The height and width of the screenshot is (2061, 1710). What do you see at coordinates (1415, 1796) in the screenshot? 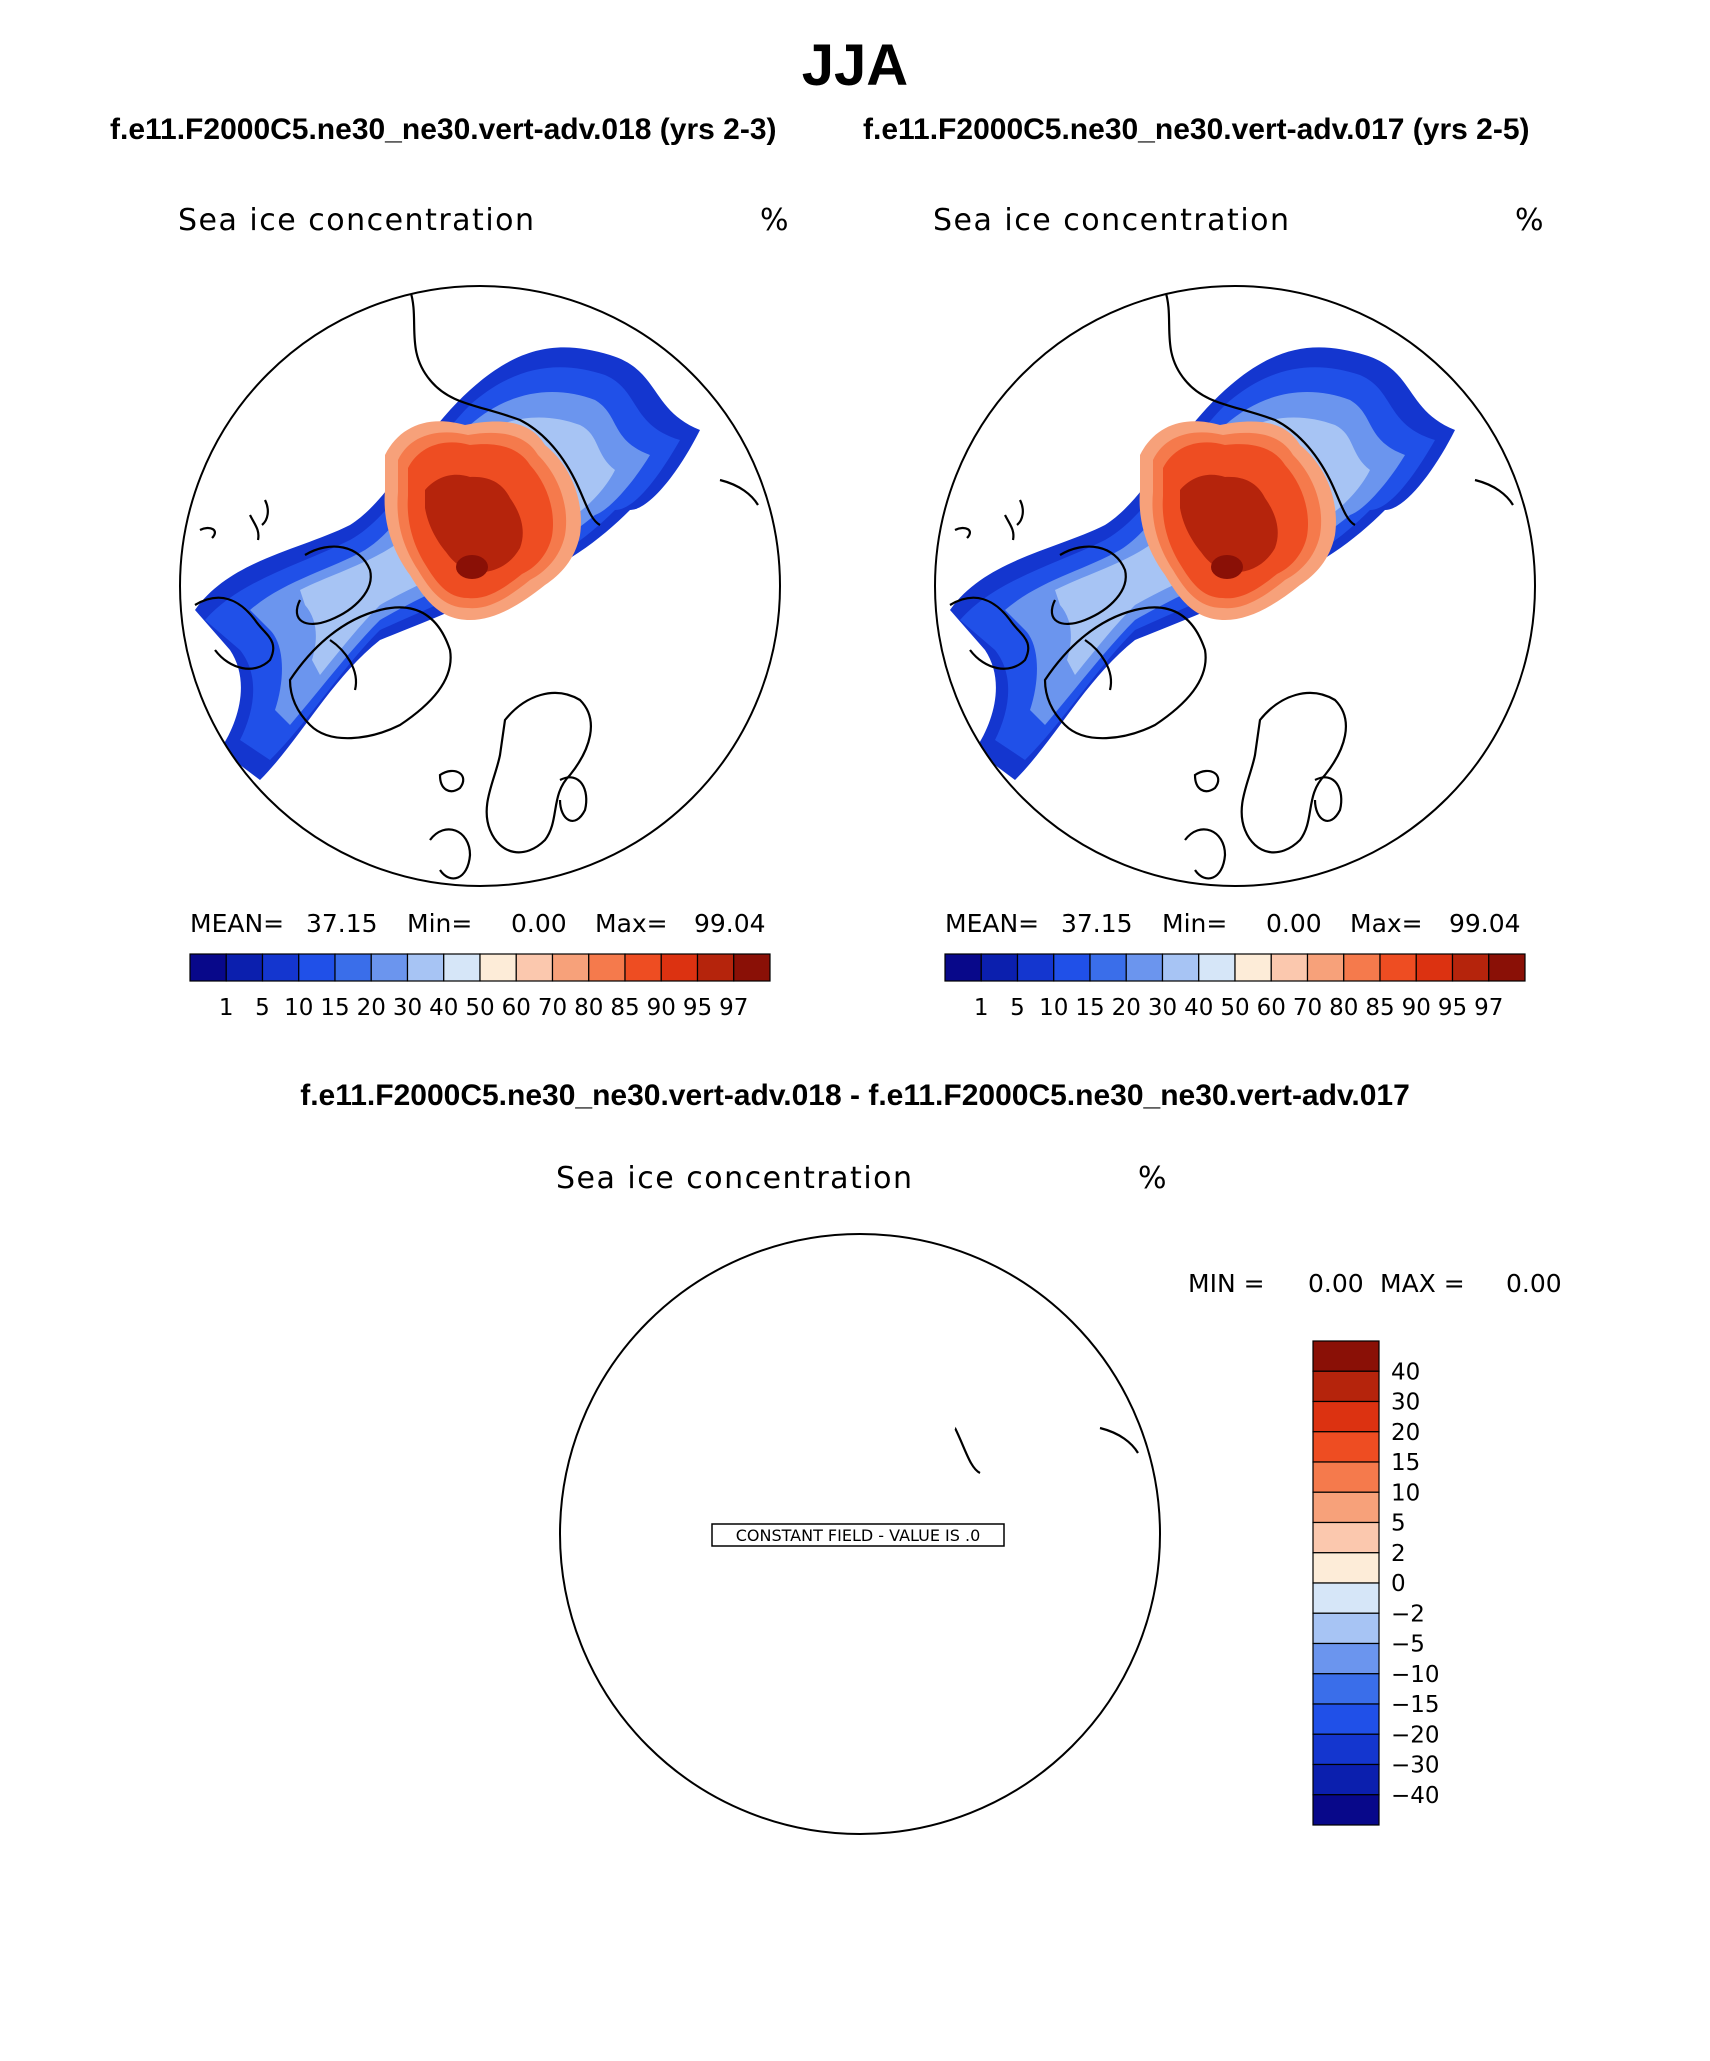
I see `colorbar-tick-label: −40` at bounding box center [1415, 1796].